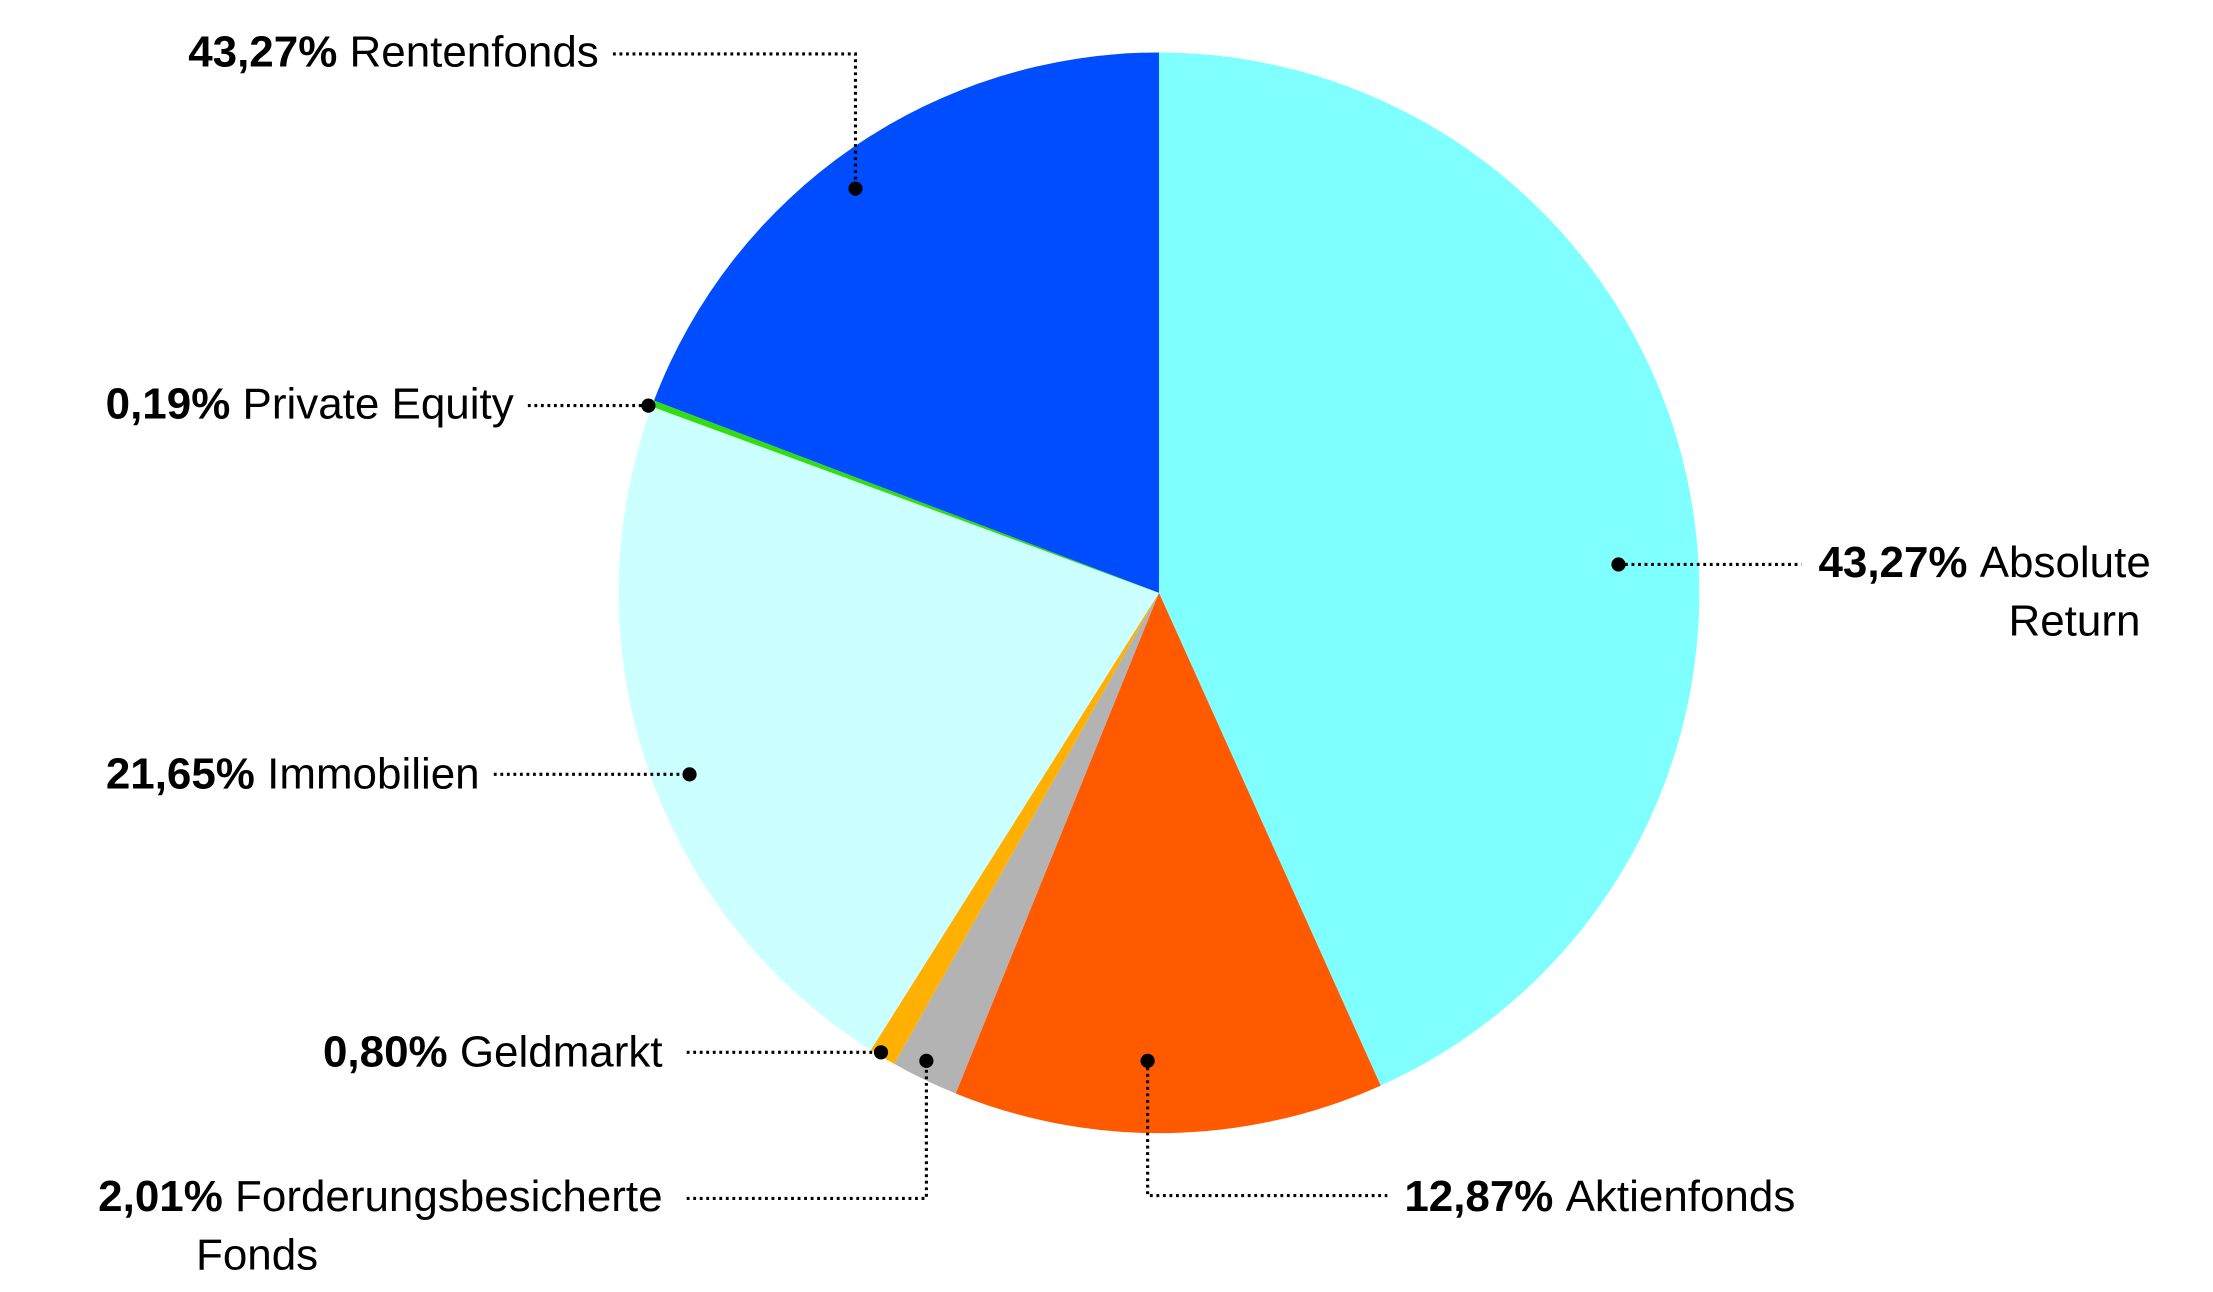 The height and width of the screenshot is (1292, 2213). I want to click on label-absolute-return-line2: Return, so click(2074, 620).